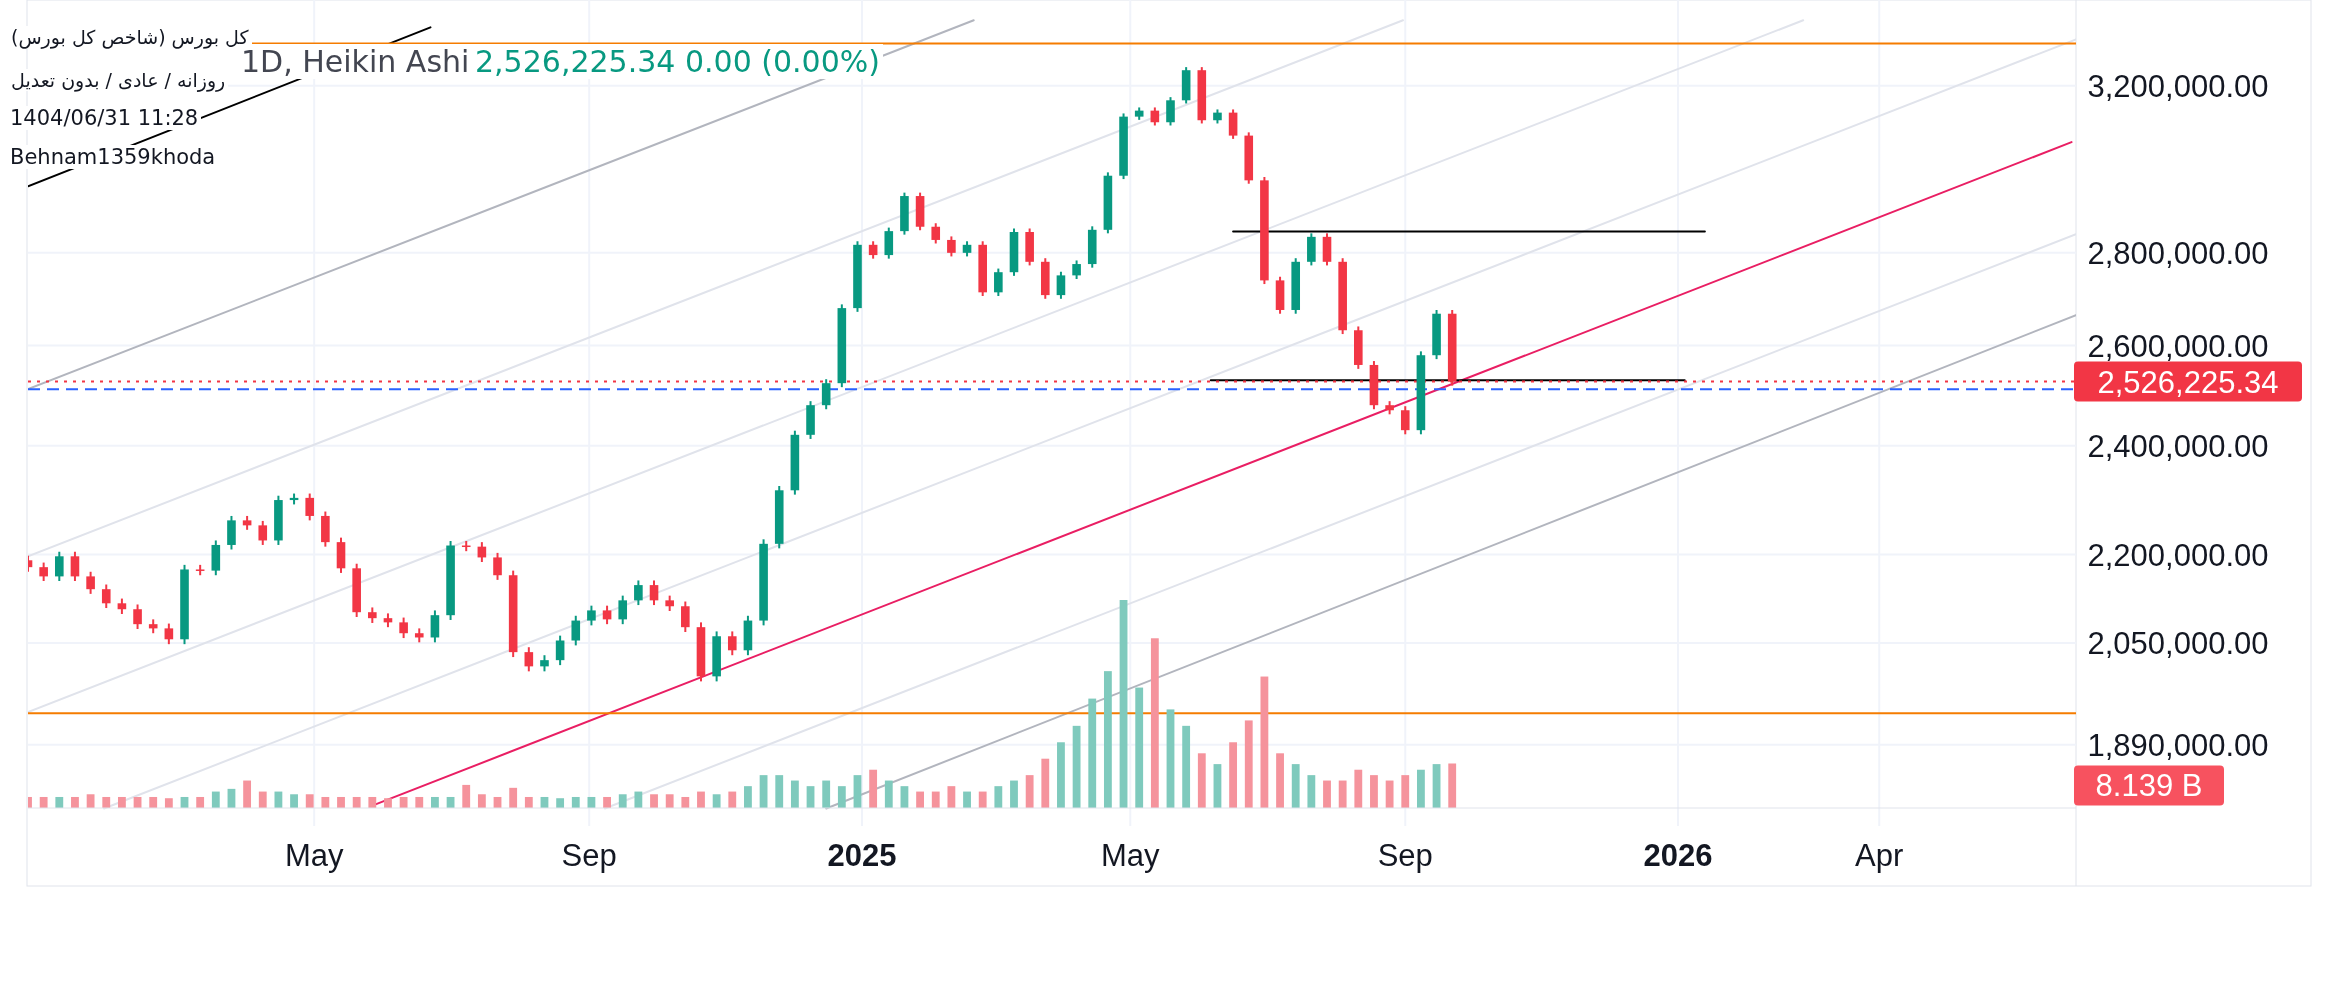 This screenshot has width=2338, height=982. What do you see at coordinates (355, 61) in the screenshot?
I see `annotation: 1D, Heikin Ashi` at bounding box center [355, 61].